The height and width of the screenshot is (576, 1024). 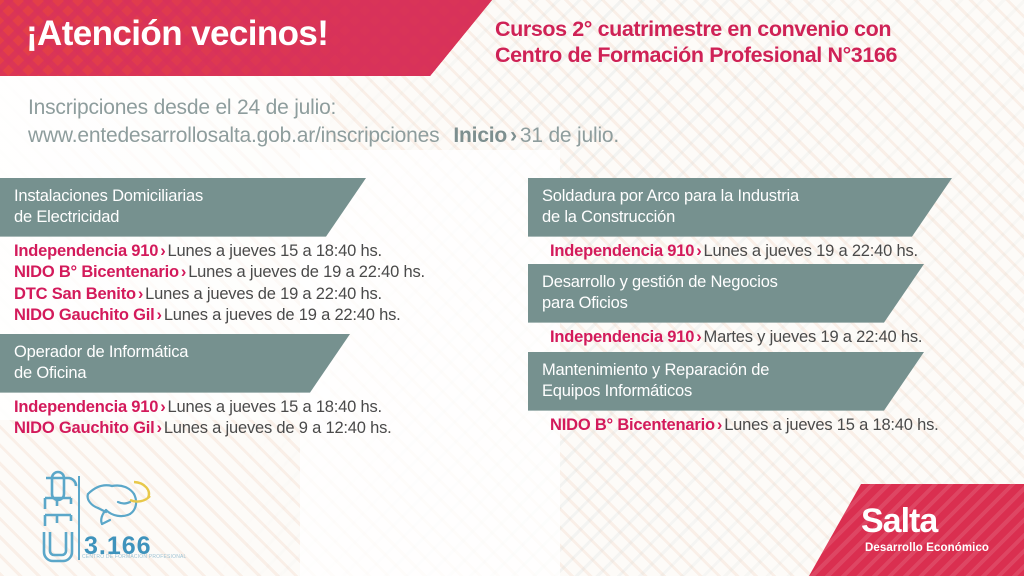 I want to click on course-title-line-2: Equipos Informáticos, so click(x=617, y=390).